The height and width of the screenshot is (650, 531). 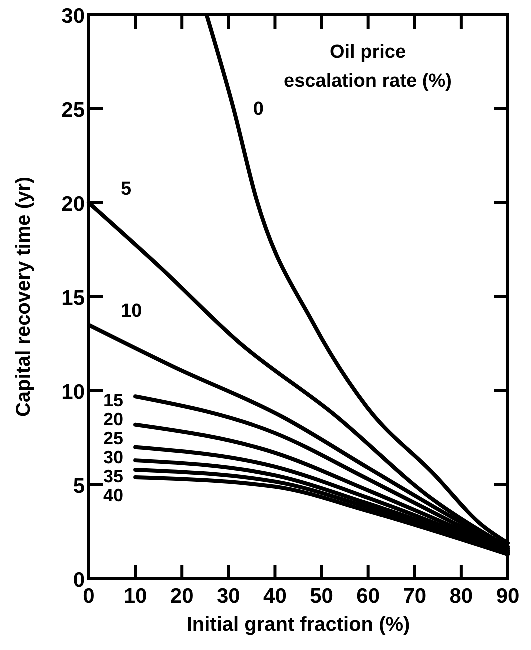 I want to click on y-axis-title: Capital recovery time (yr), so click(x=24, y=297).